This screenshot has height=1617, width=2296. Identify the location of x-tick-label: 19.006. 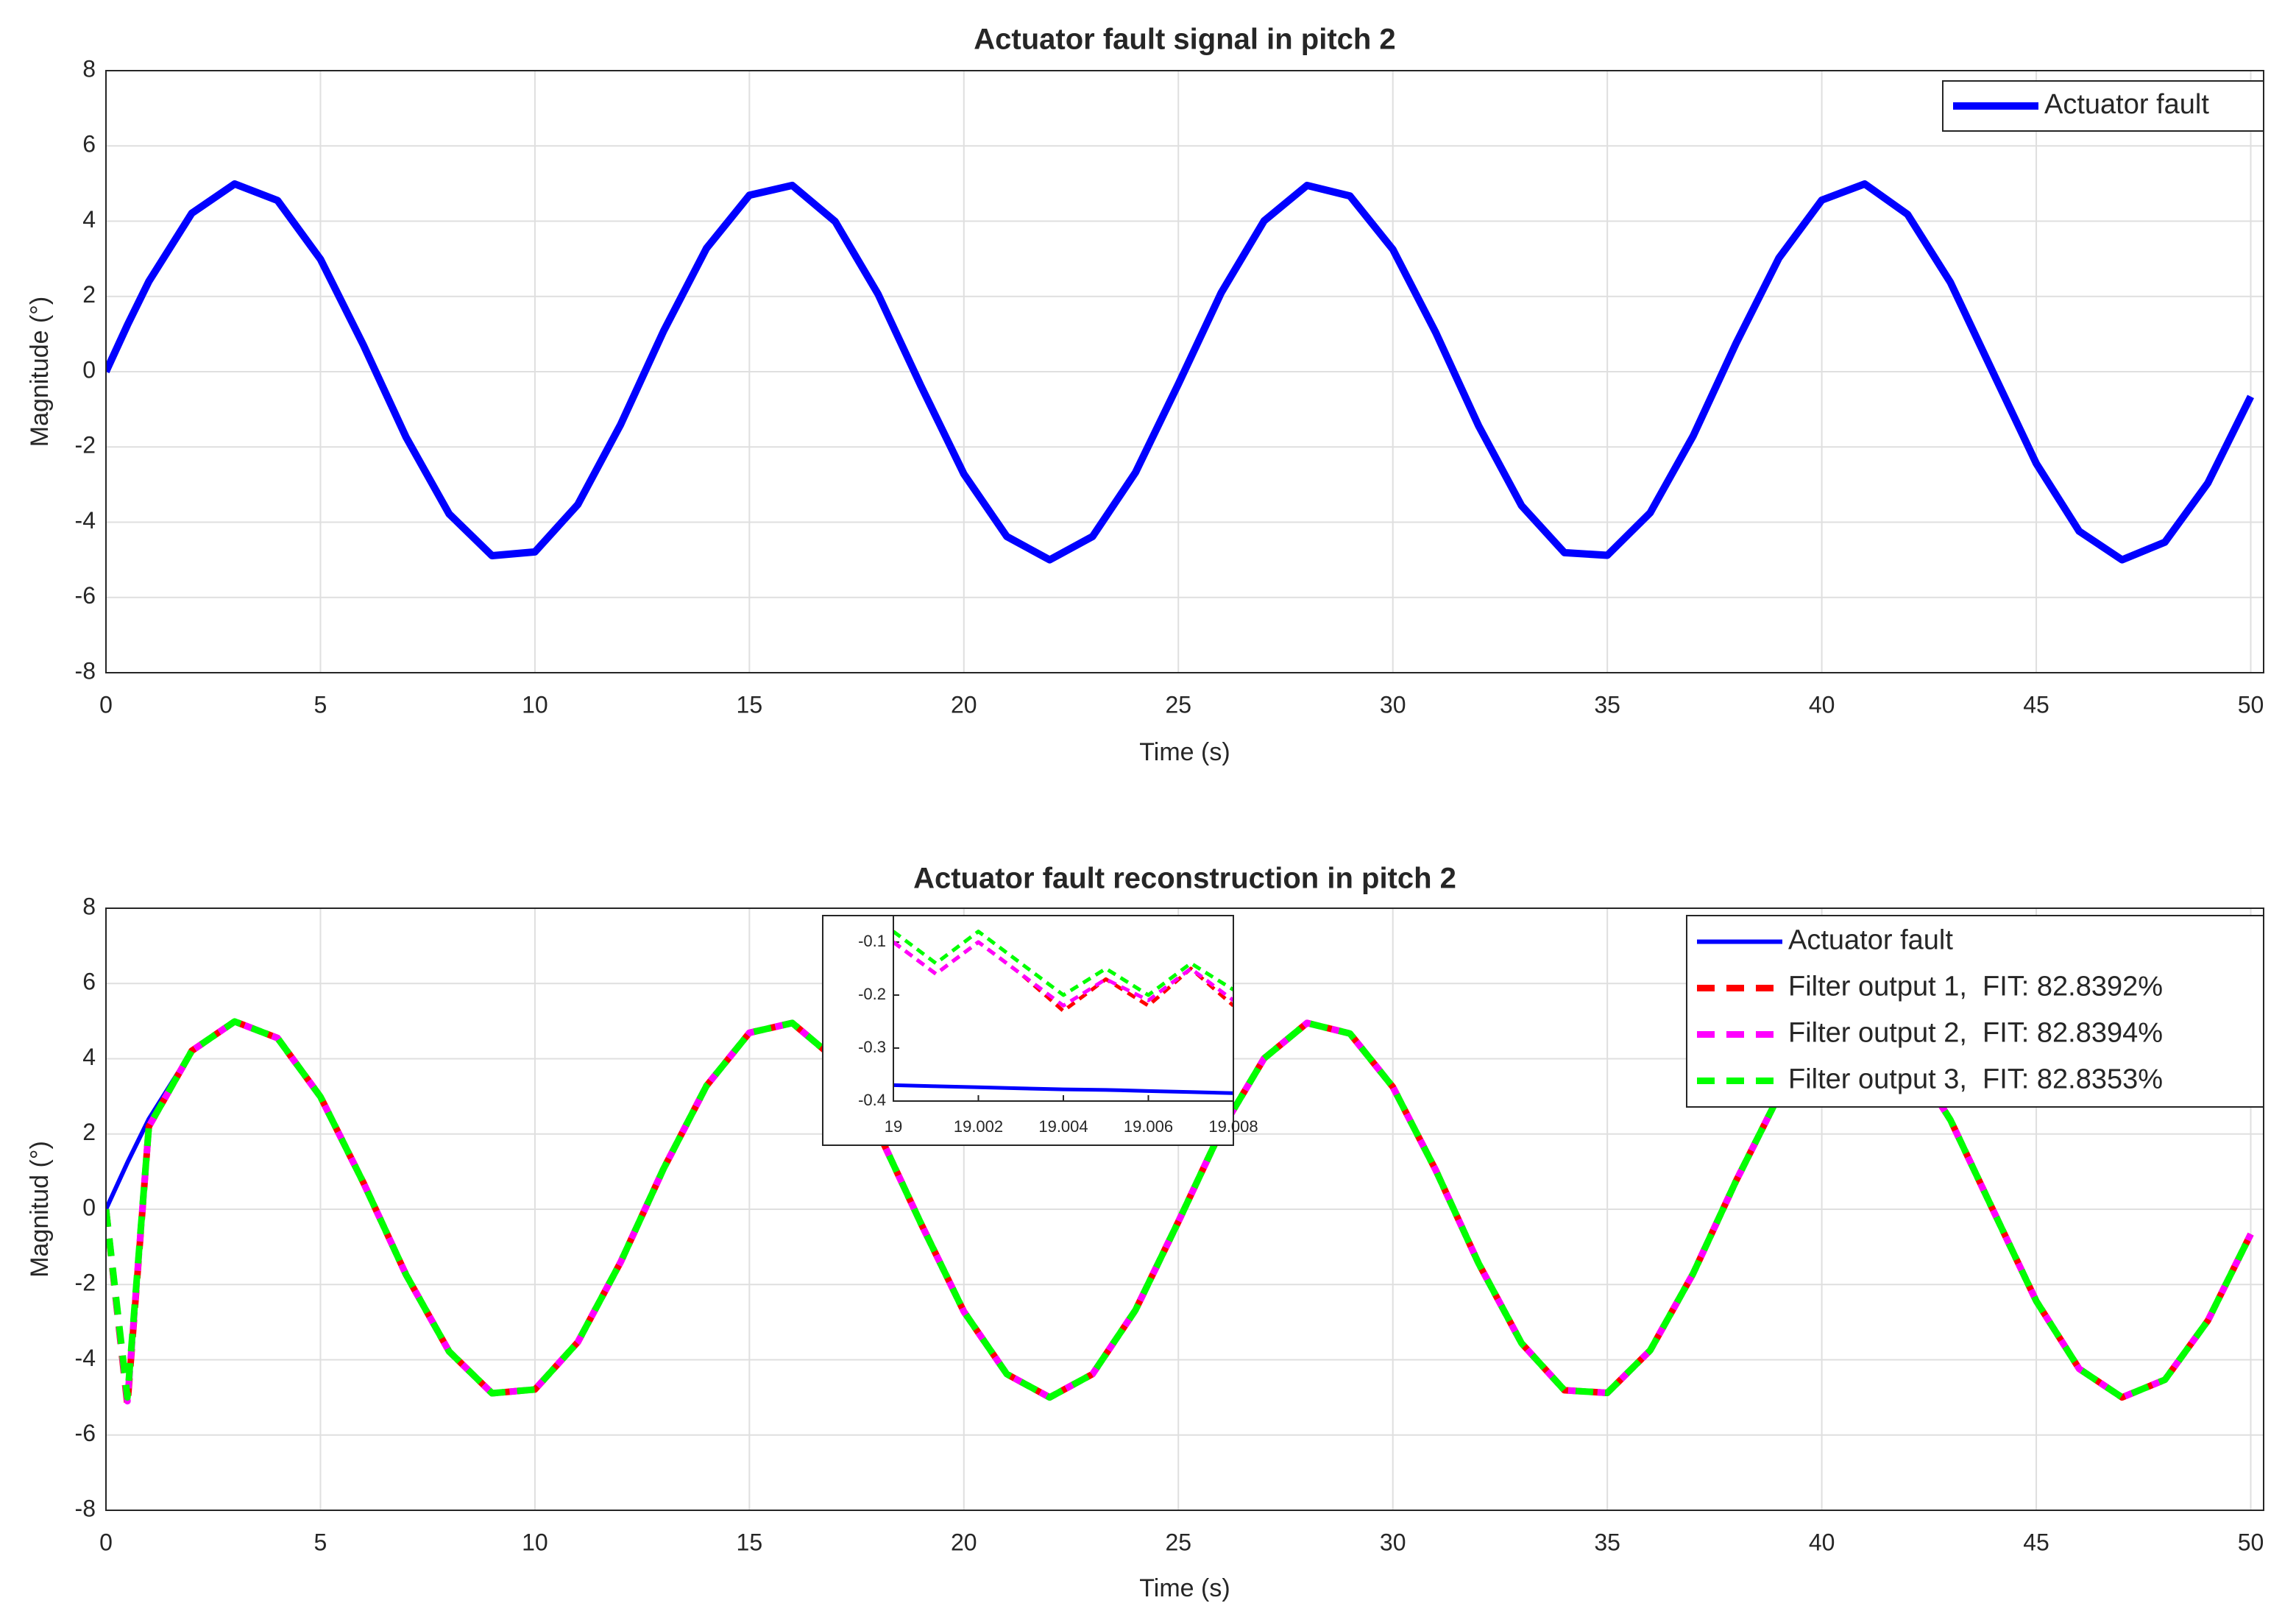
(1148, 1126).